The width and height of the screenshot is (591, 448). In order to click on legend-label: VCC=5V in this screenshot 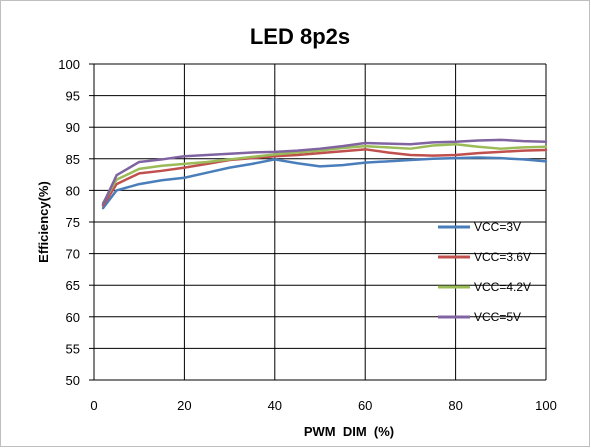, I will do `click(497, 317)`.